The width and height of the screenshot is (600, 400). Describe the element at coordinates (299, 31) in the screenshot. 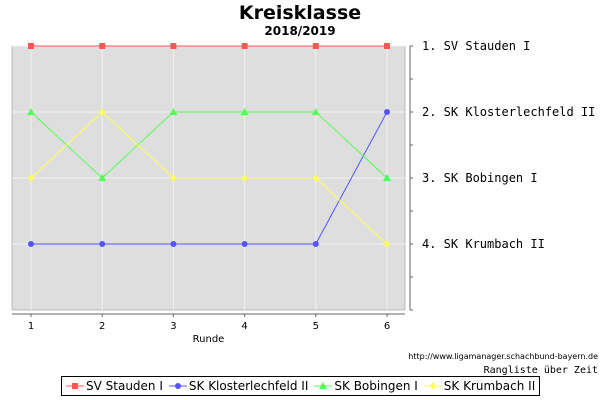

I see `chart-subtitle: 2018/2019` at that location.